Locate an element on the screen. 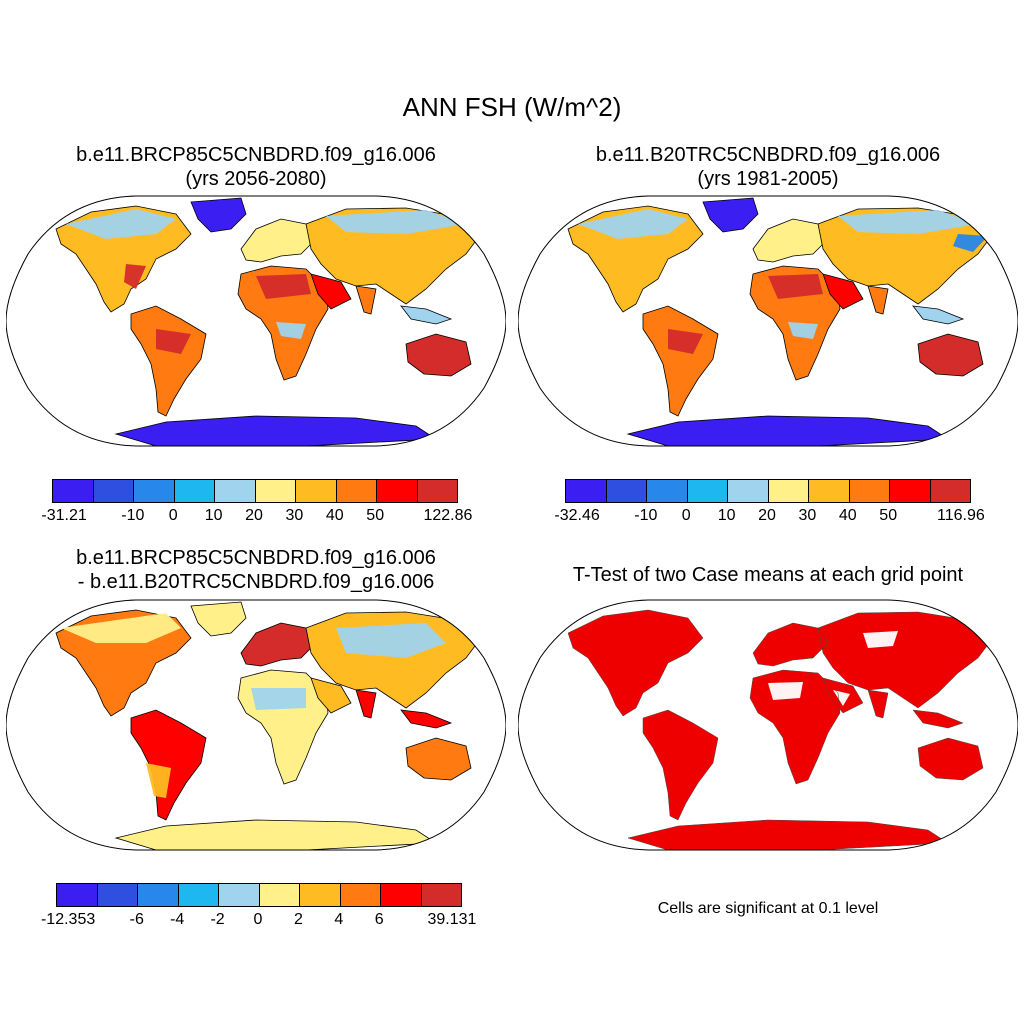 The width and height of the screenshot is (1024, 1024). map-panel-difference is located at coordinates (256, 725).